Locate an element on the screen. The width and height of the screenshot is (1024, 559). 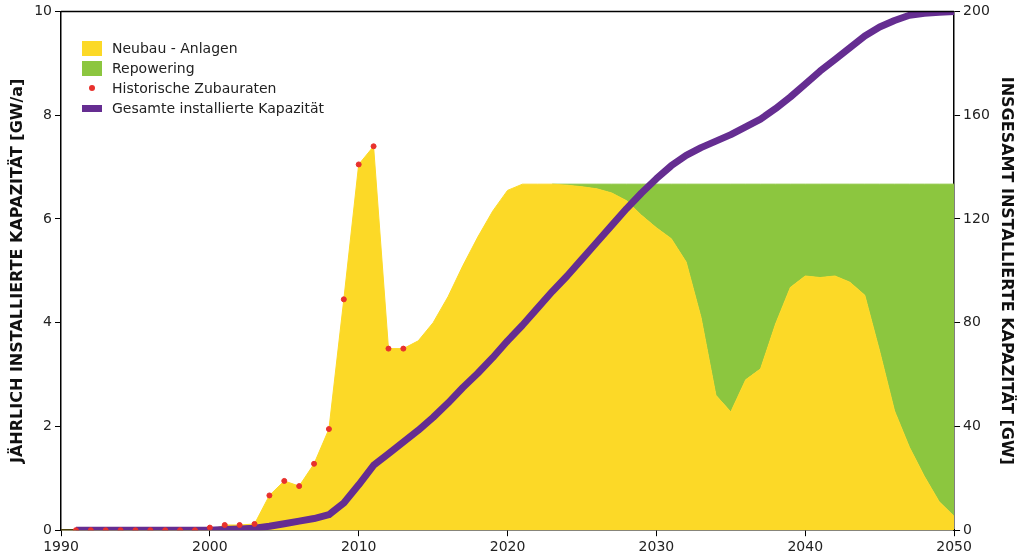
y-tick-label: 0 is located at coordinates (48, 528).